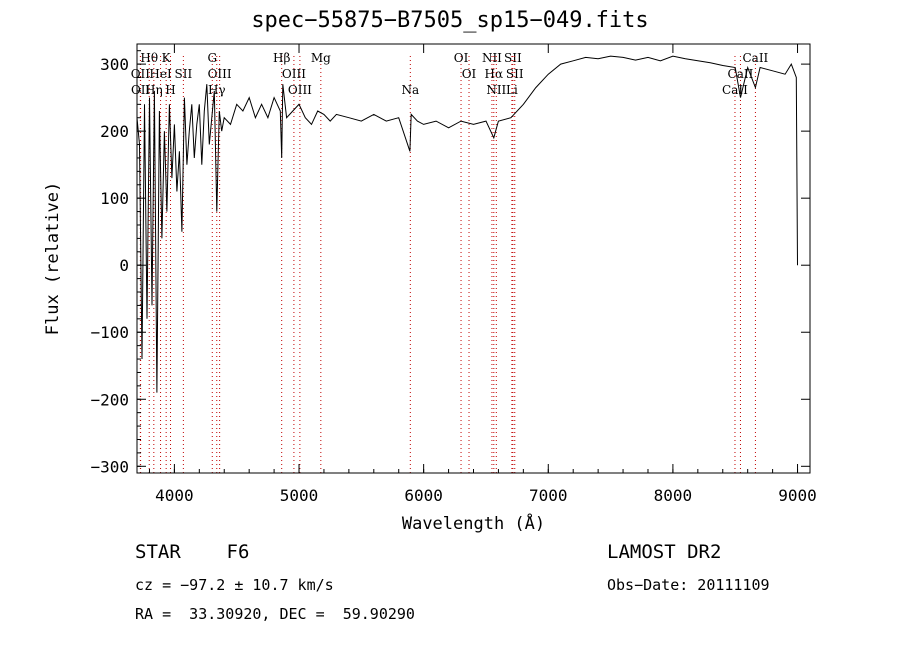 The image size is (900, 650). Describe the element at coordinates (212, 58) in the screenshot. I see `line-marker-label: G` at that location.